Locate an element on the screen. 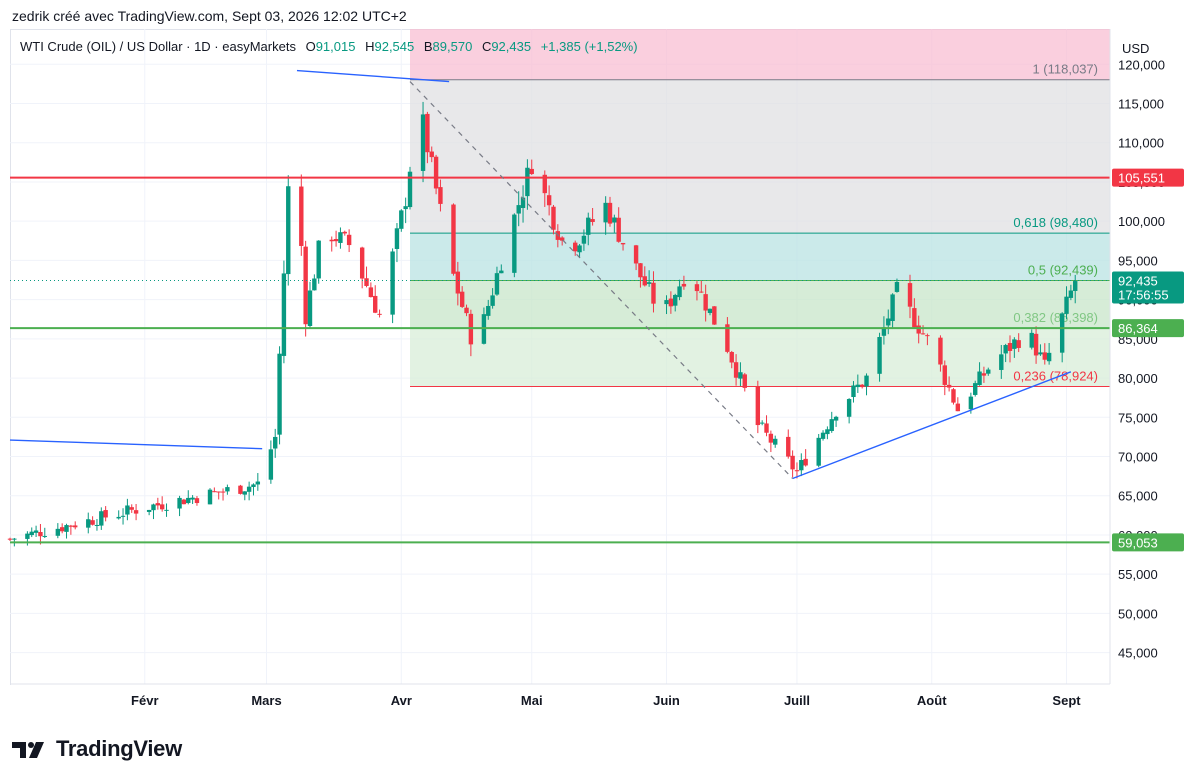 The image size is (1199, 781). y-tick-label: 50,000 is located at coordinates (1138, 613).